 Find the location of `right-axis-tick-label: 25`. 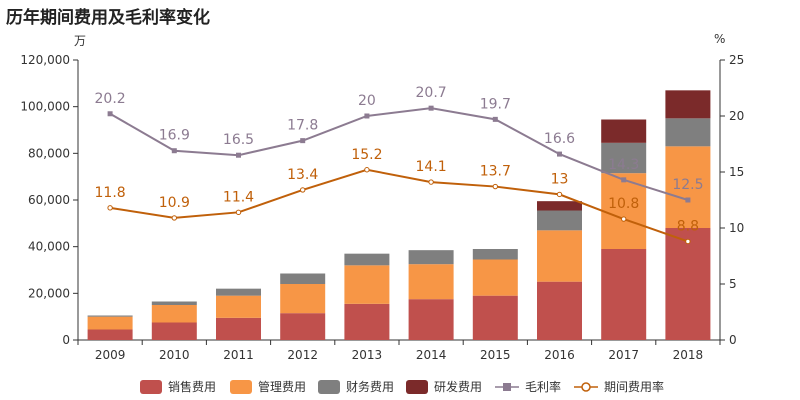

right-axis-tick-label: 25 is located at coordinates (736, 60).